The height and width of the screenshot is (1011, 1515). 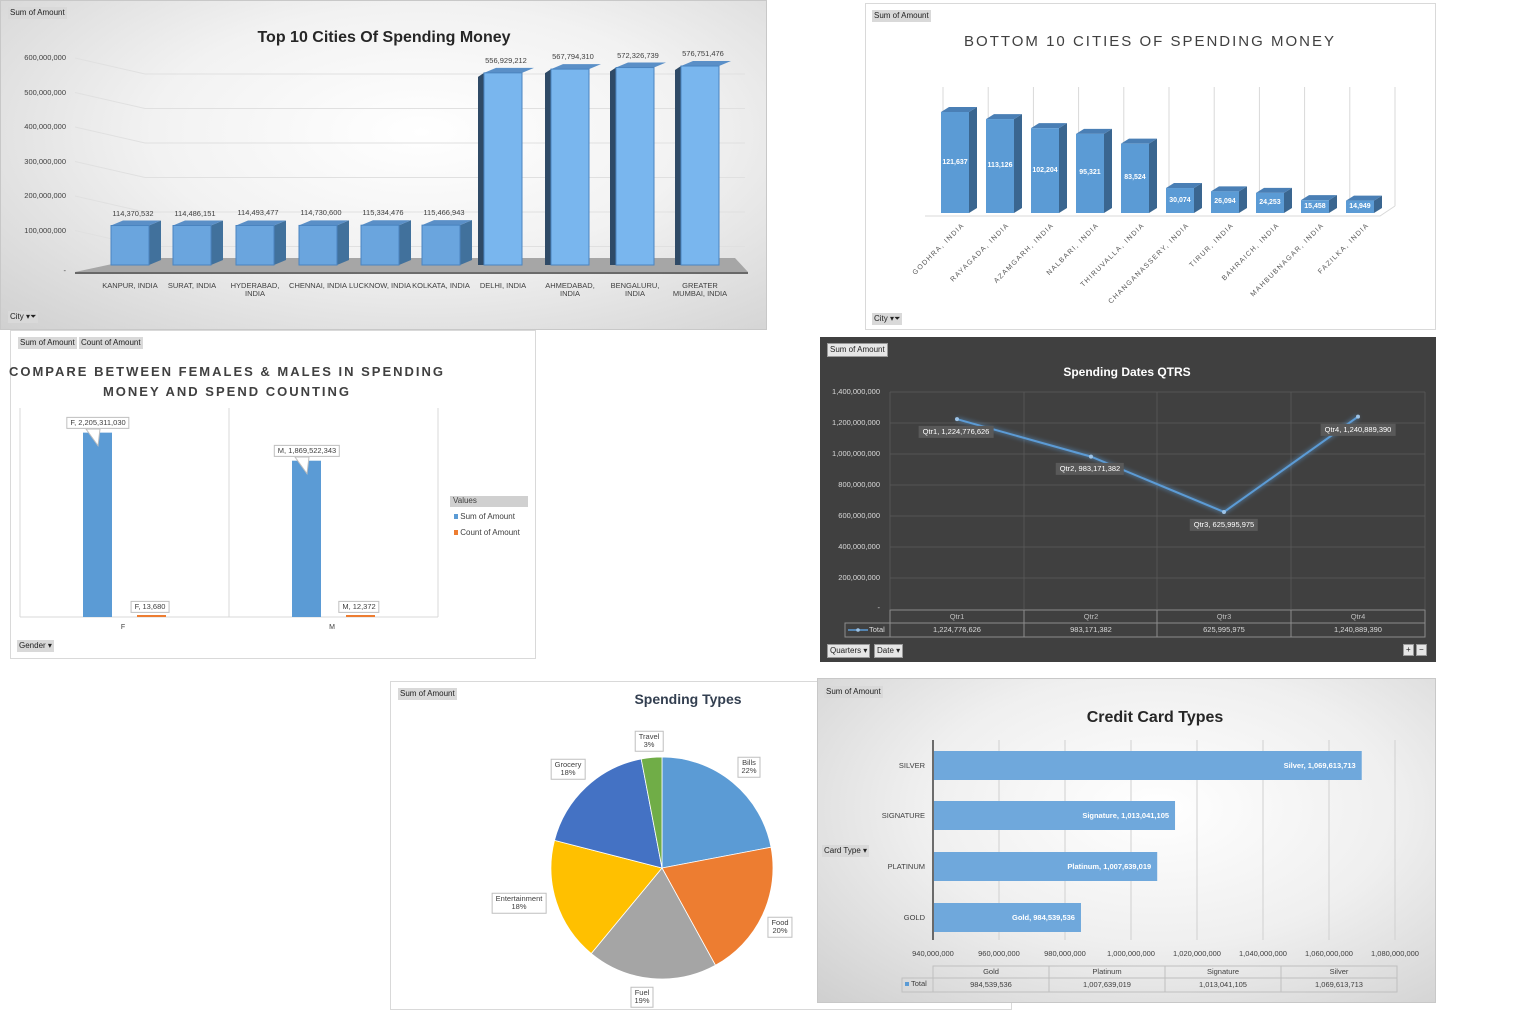 What do you see at coordinates (749, 770) in the screenshot?
I see `pie-percent: 22%` at bounding box center [749, 770].